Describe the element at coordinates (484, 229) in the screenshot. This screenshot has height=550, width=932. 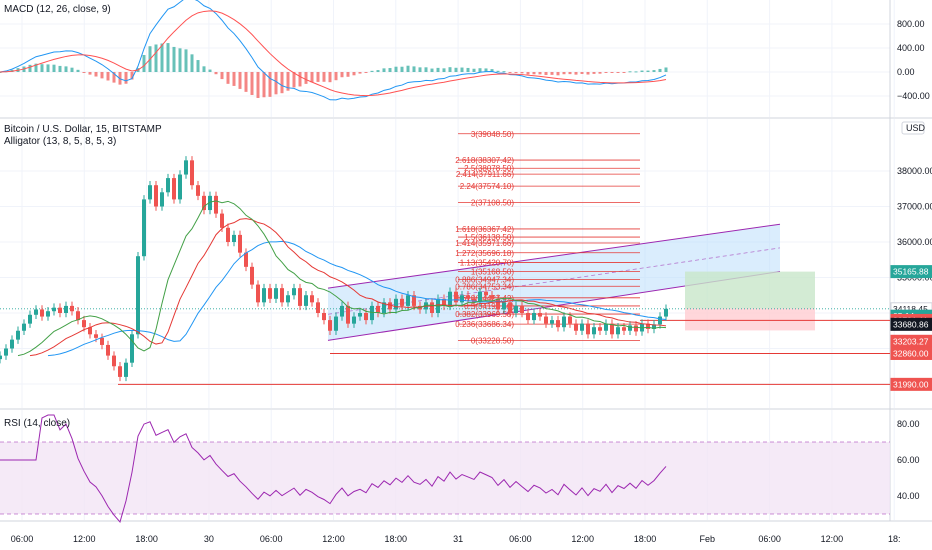
I see `fib-level-label: 1.618(36367.42)` at that location.